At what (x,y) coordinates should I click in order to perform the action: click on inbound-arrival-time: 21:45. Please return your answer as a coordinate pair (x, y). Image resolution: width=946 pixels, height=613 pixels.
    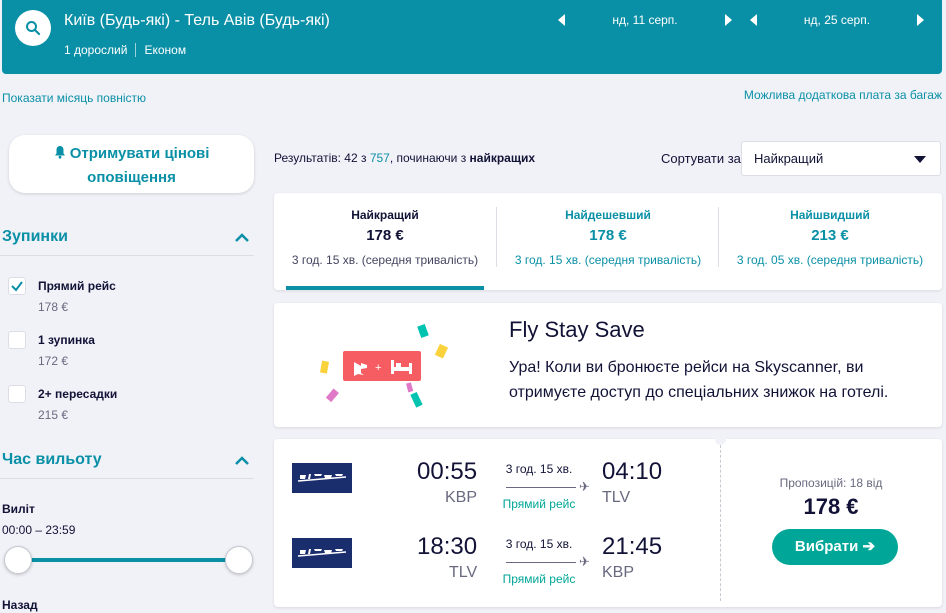
    Looking at the image, I should click on (632, 546).